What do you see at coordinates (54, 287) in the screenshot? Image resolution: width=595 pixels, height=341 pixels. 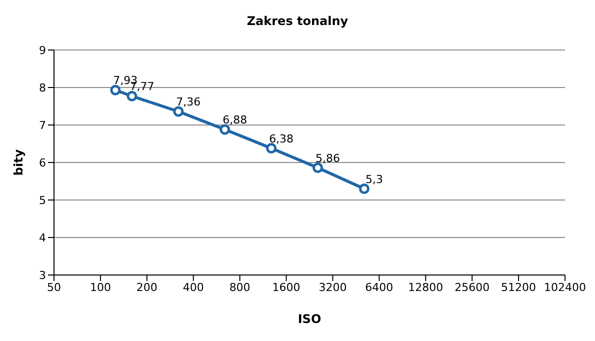 I see `x-tick-label: 50` at bounding box center [54, 287].